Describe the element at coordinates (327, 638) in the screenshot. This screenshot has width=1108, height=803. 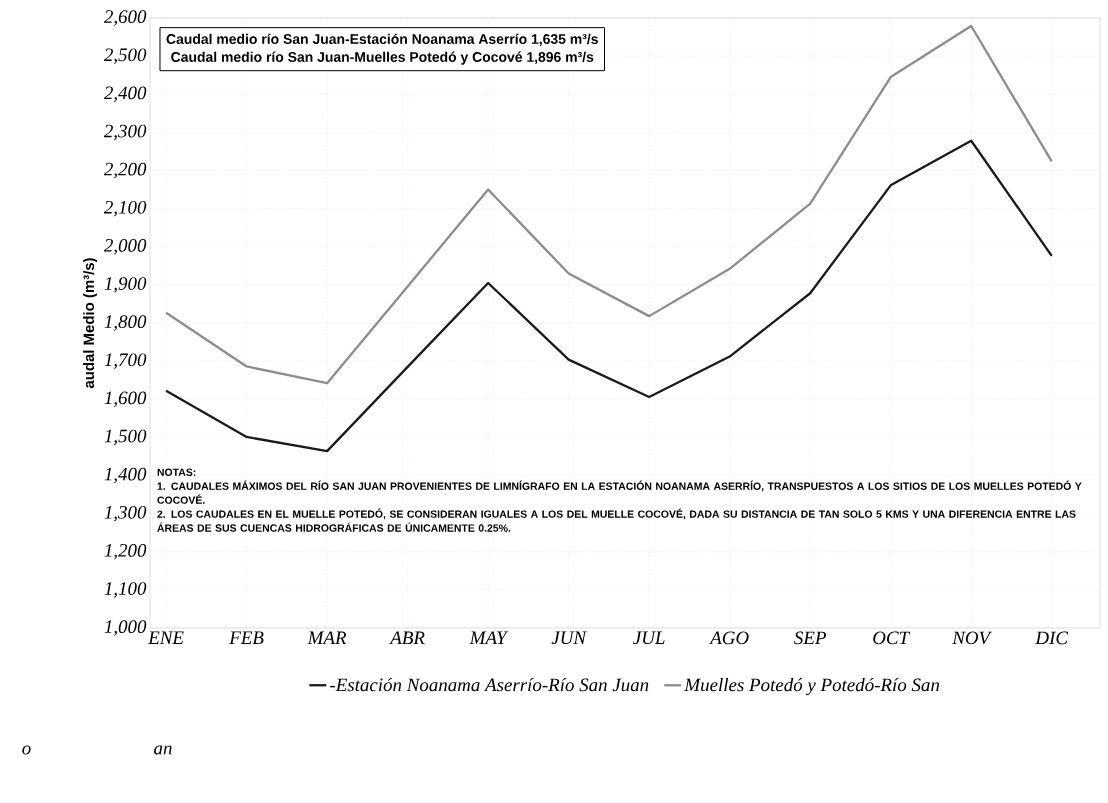
I see `x-tick-label: MAR` at that location.